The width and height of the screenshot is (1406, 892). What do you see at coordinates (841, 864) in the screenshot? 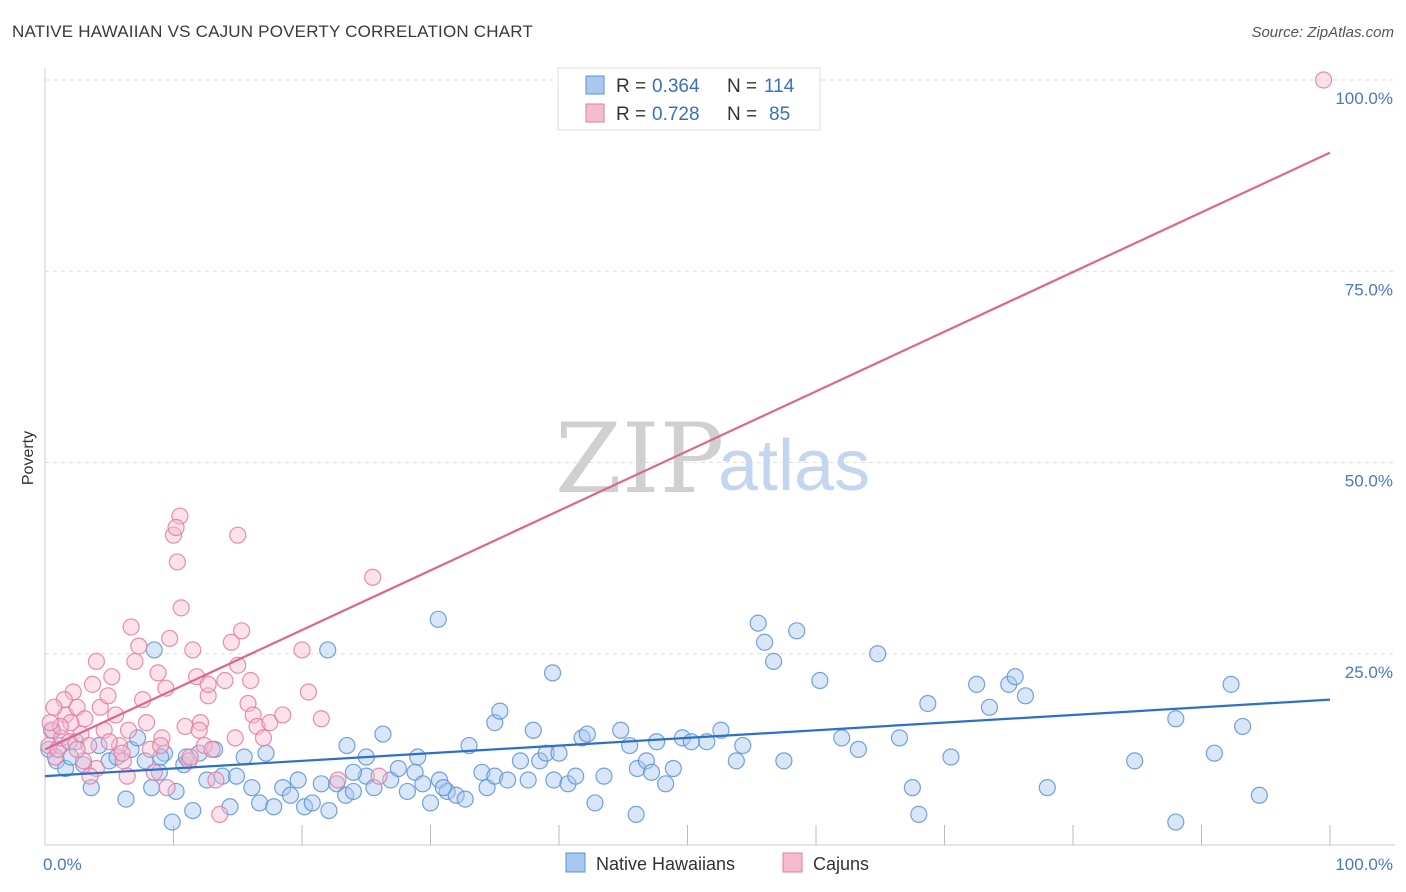
I see `bottom-legend-cajuns: Cajuns` at bounding box center [841, 864].